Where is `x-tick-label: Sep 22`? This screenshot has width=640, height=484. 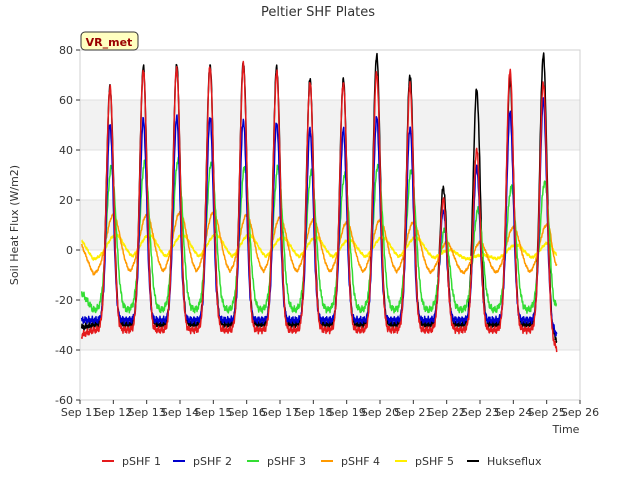 x-tick-label: Sep 22 is located at coordinates (447, 412).